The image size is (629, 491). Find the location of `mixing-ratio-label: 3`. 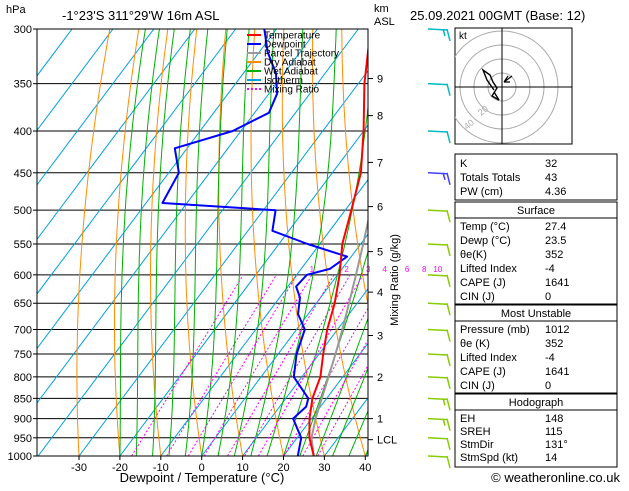

mixing-ratio-label: 3 is located at coordinates (368, 269).